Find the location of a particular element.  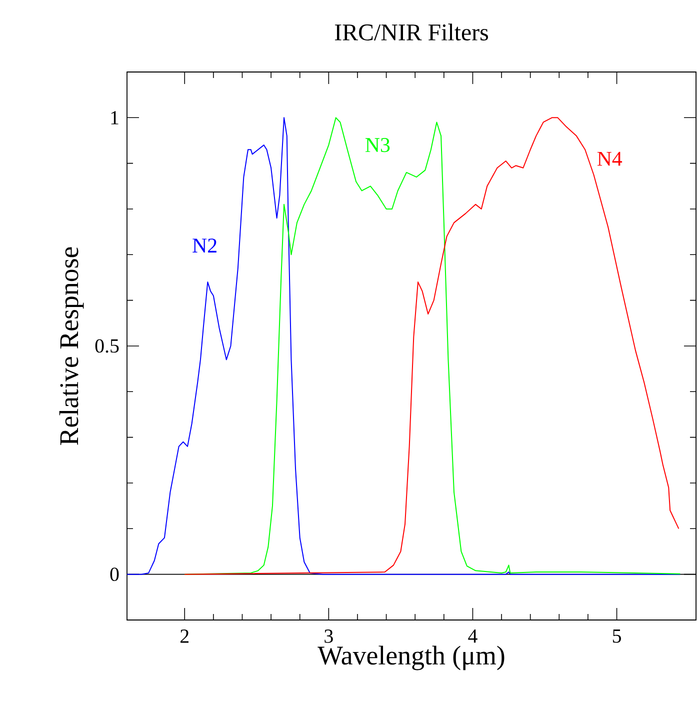

x-axis-title: Wavelength (μm) is located at coordinates (411, 658).